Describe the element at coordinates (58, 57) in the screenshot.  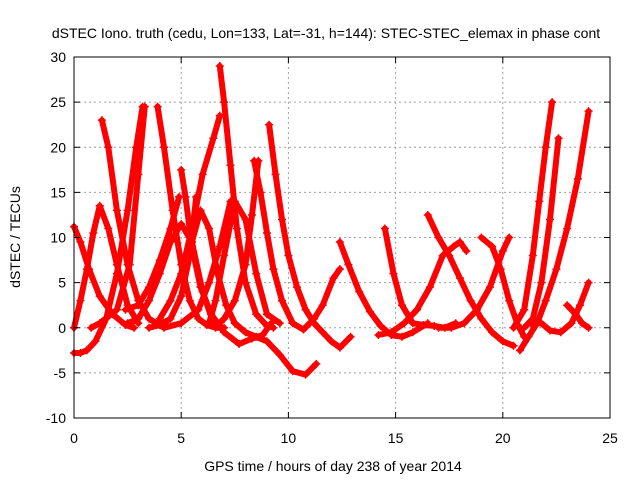
I see `y-tick-label: 30` at that location.